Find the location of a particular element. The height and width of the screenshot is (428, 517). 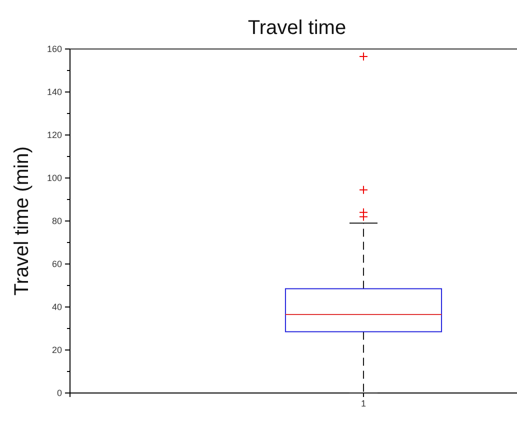

y-tick-label: 20 is located at coordinates (57, 349).